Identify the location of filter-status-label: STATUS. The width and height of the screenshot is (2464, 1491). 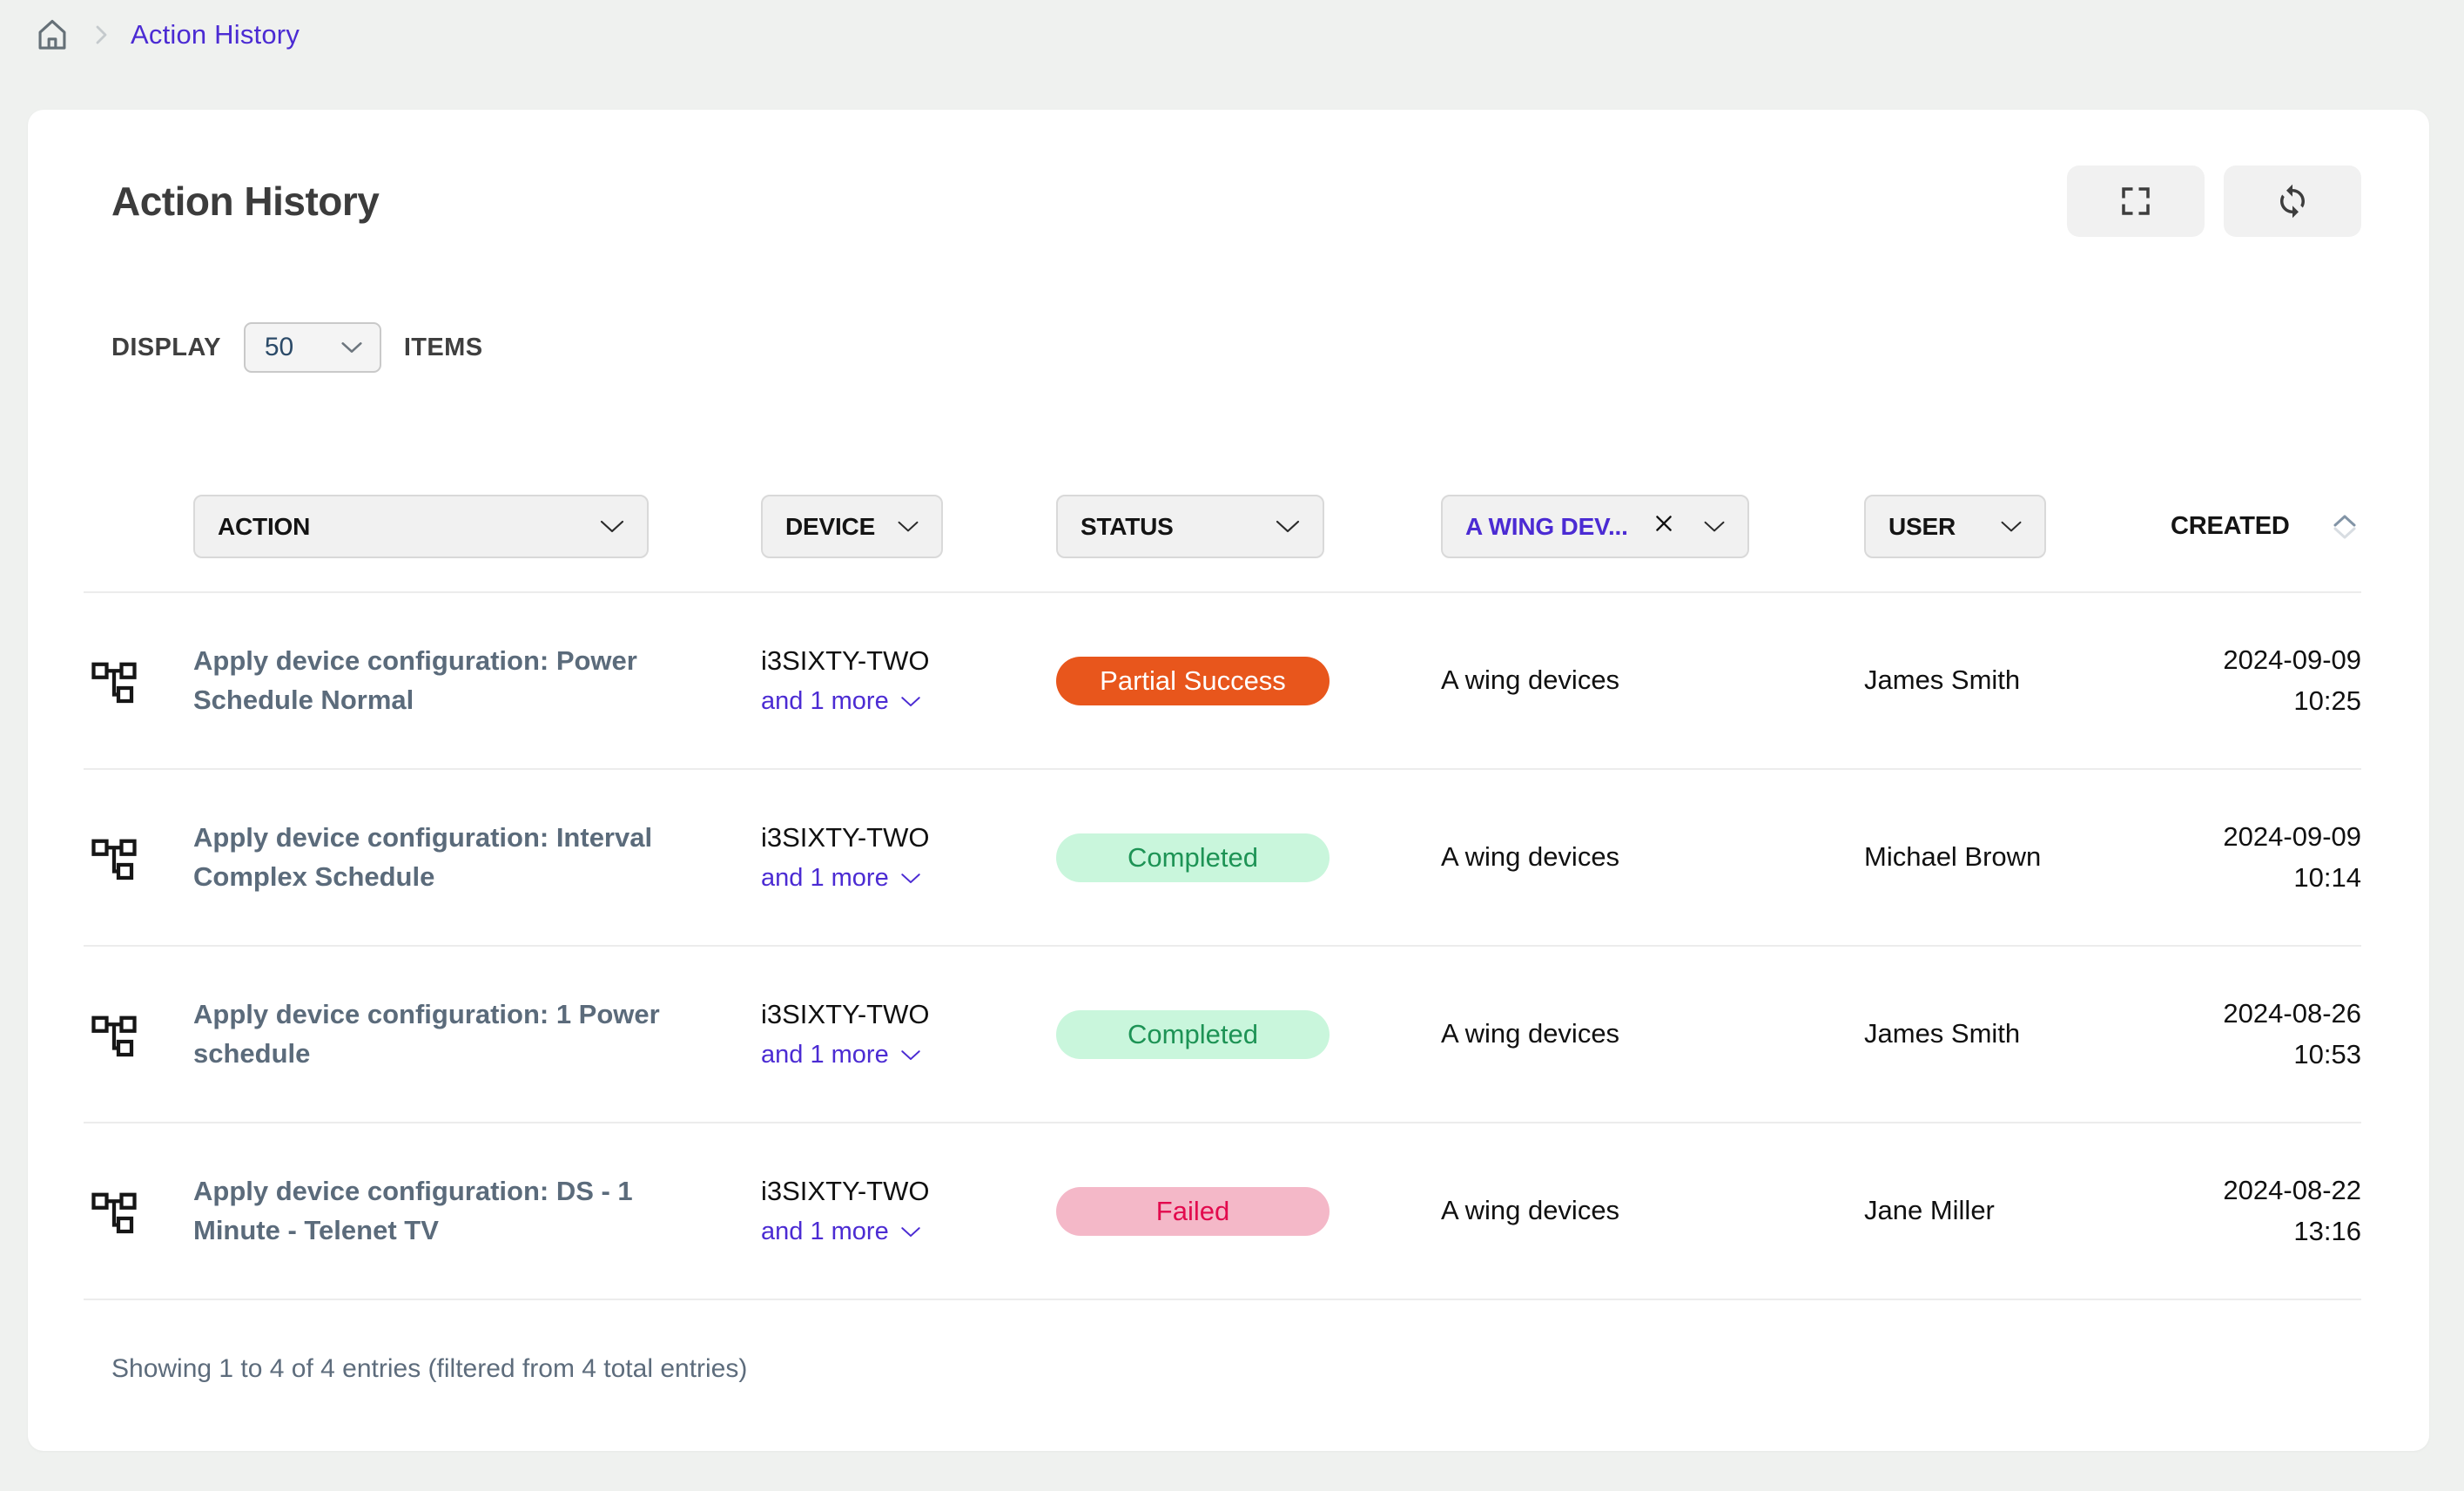
(1127, 526).